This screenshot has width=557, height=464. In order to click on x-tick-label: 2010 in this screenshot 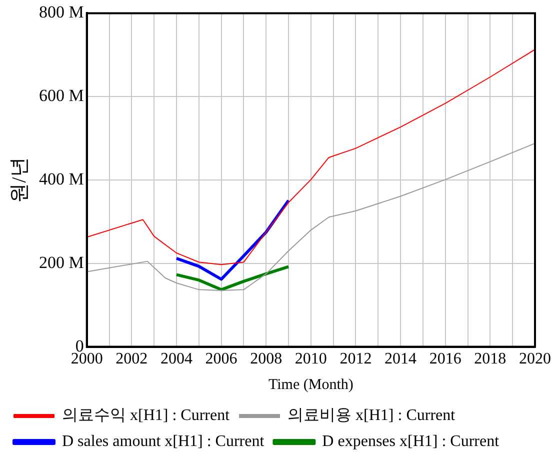, I will do `click(310, 359)`.